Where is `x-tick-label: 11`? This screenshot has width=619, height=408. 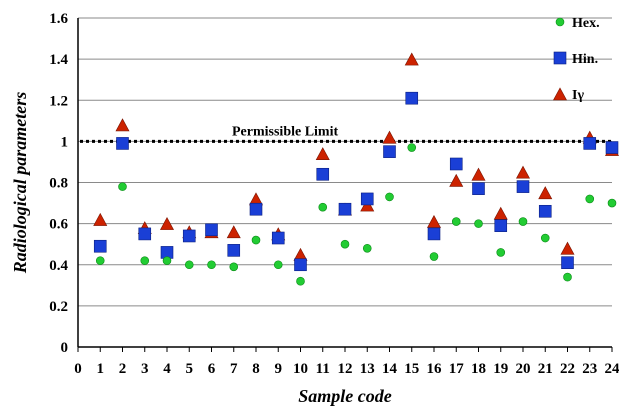
x-tick-label: 11 is located at coordinates (323, 369).